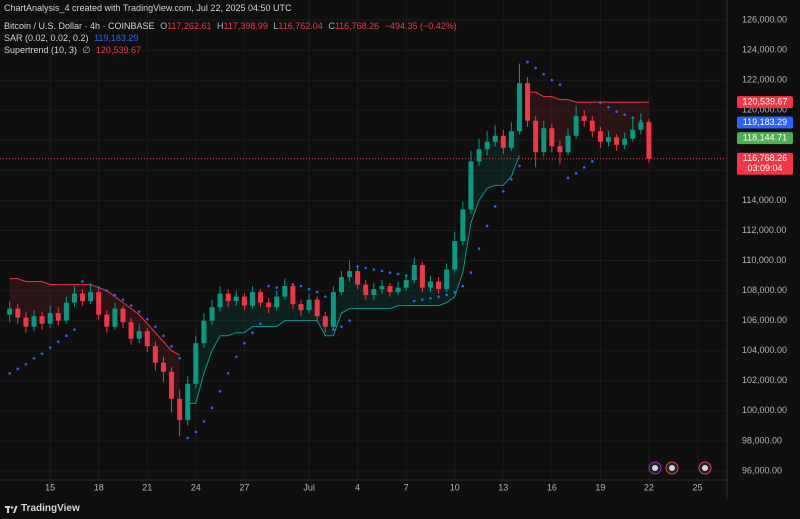 The height and width of the screenshot is (519, 800). What do you see at coordinates (763, 250) in the screenshot?
I see `price-axis-bg` at bounding box center [763, 250].